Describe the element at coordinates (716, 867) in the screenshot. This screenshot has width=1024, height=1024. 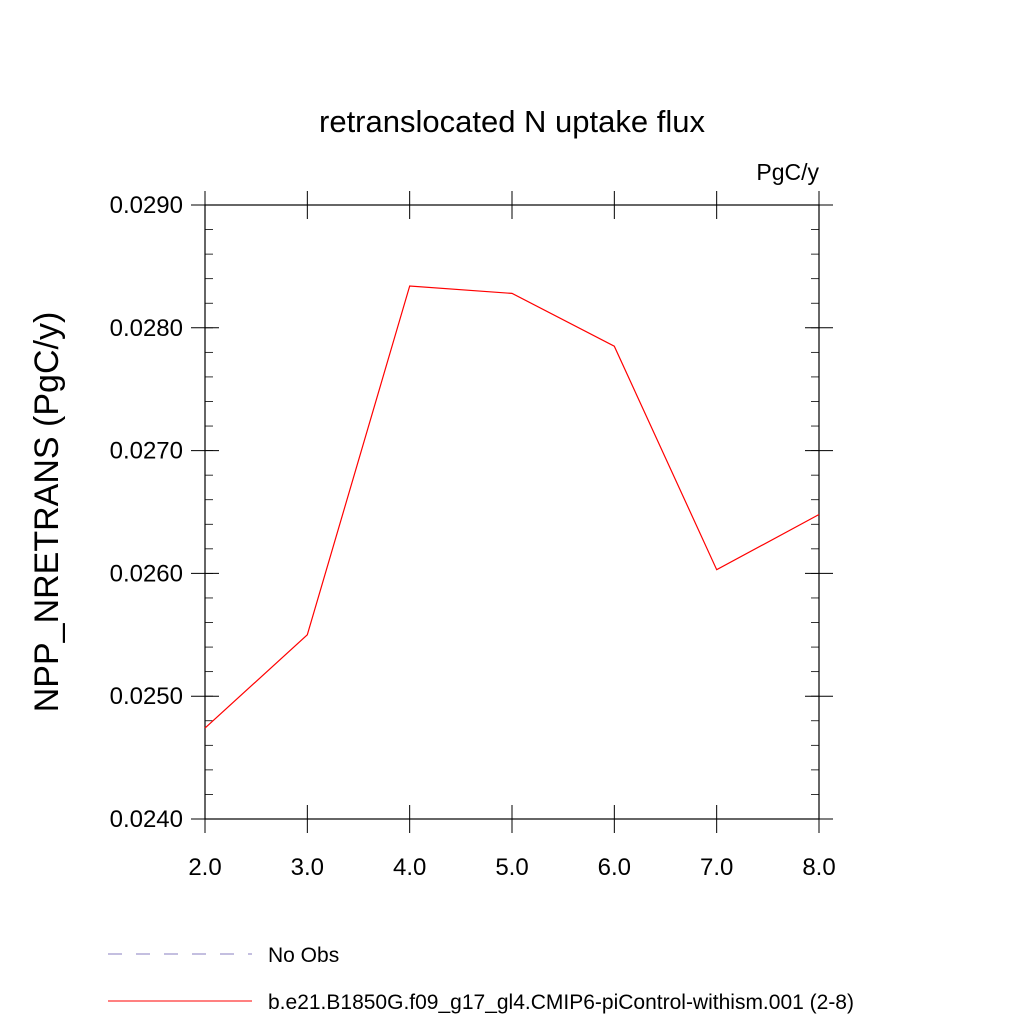
I see `x-tick-label: 7.0` at that location.